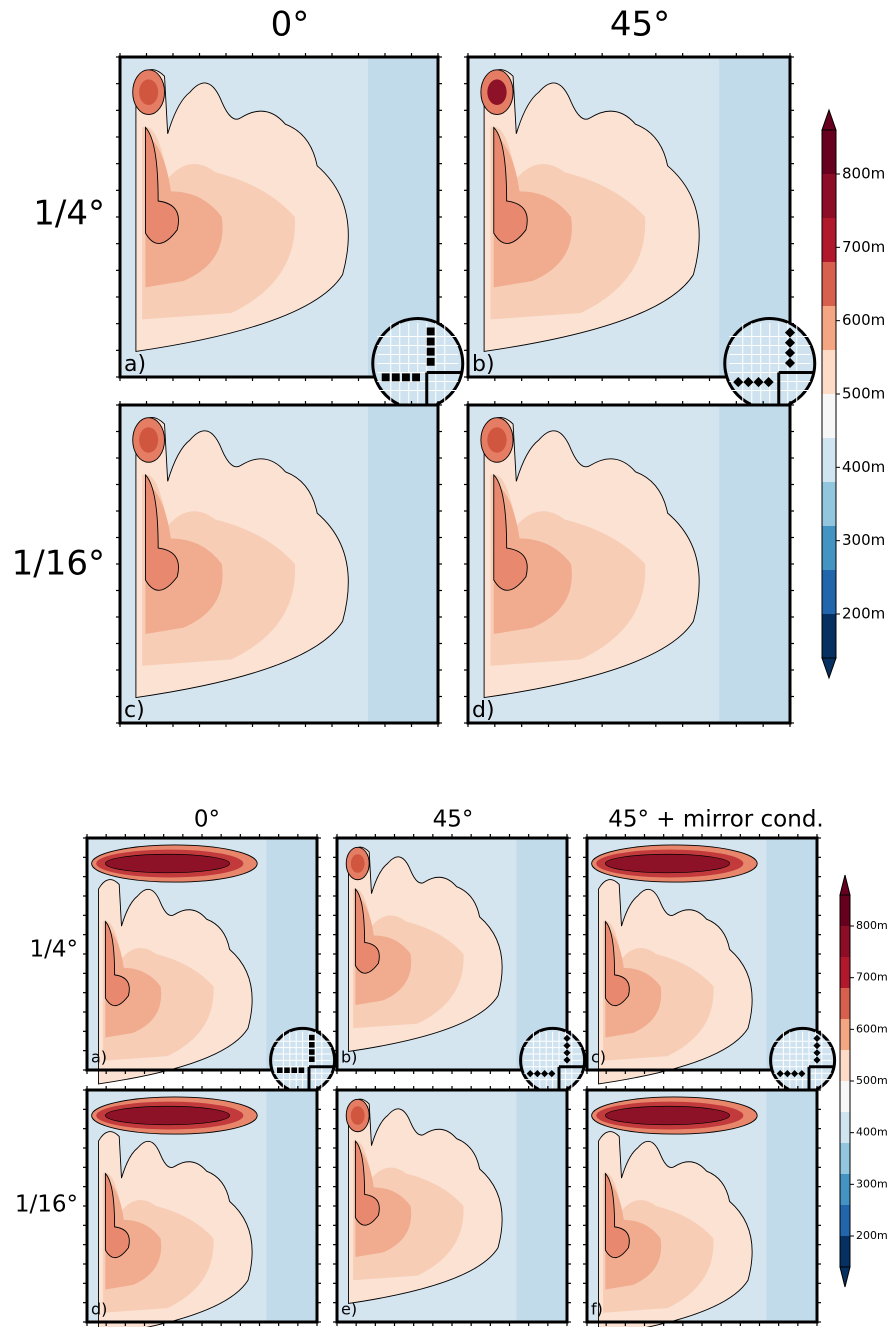  What do you see at coordinates (872, 977) in the screenshot?
I see `colorbar-label: 700m` at bounding box center [872, 977].